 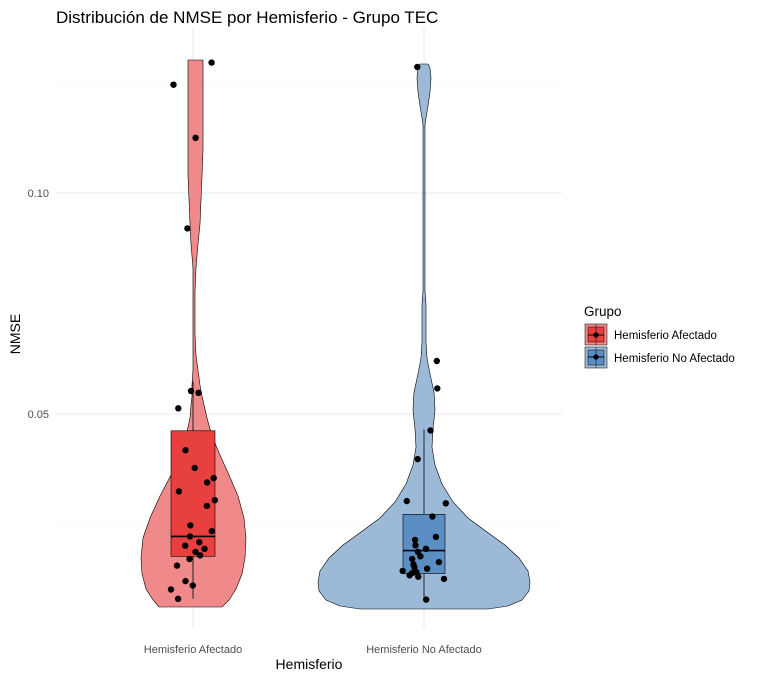 What do you see at coordinates (665, 336) in the screenshot?
I see `legend-label-afectado: Hemisferio Afectado` at bounding box center [665, 336].